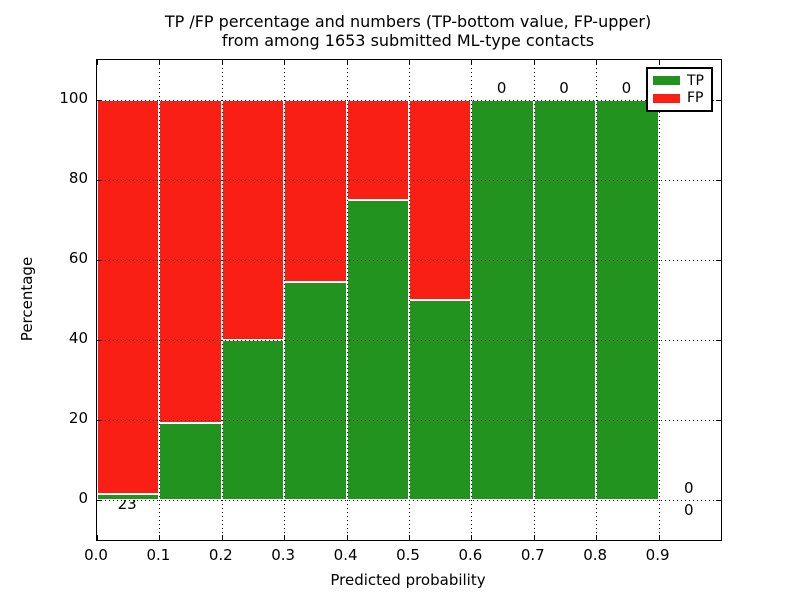 The width and height of the screenshot is (800, 600). What do you see at coordinates (78, 418) in the screenshot?
I see `y-tick-label: 20` at bounding box center [78, 418].